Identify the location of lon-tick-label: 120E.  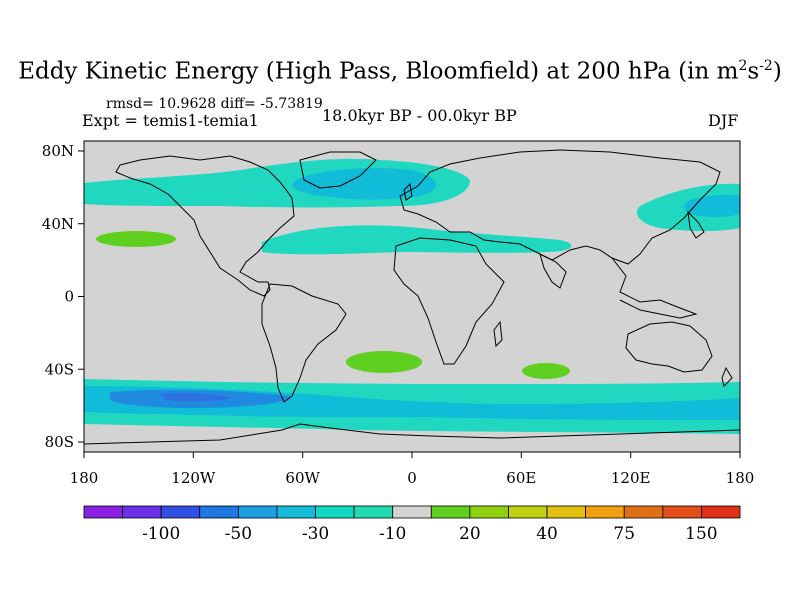
(631, 478).